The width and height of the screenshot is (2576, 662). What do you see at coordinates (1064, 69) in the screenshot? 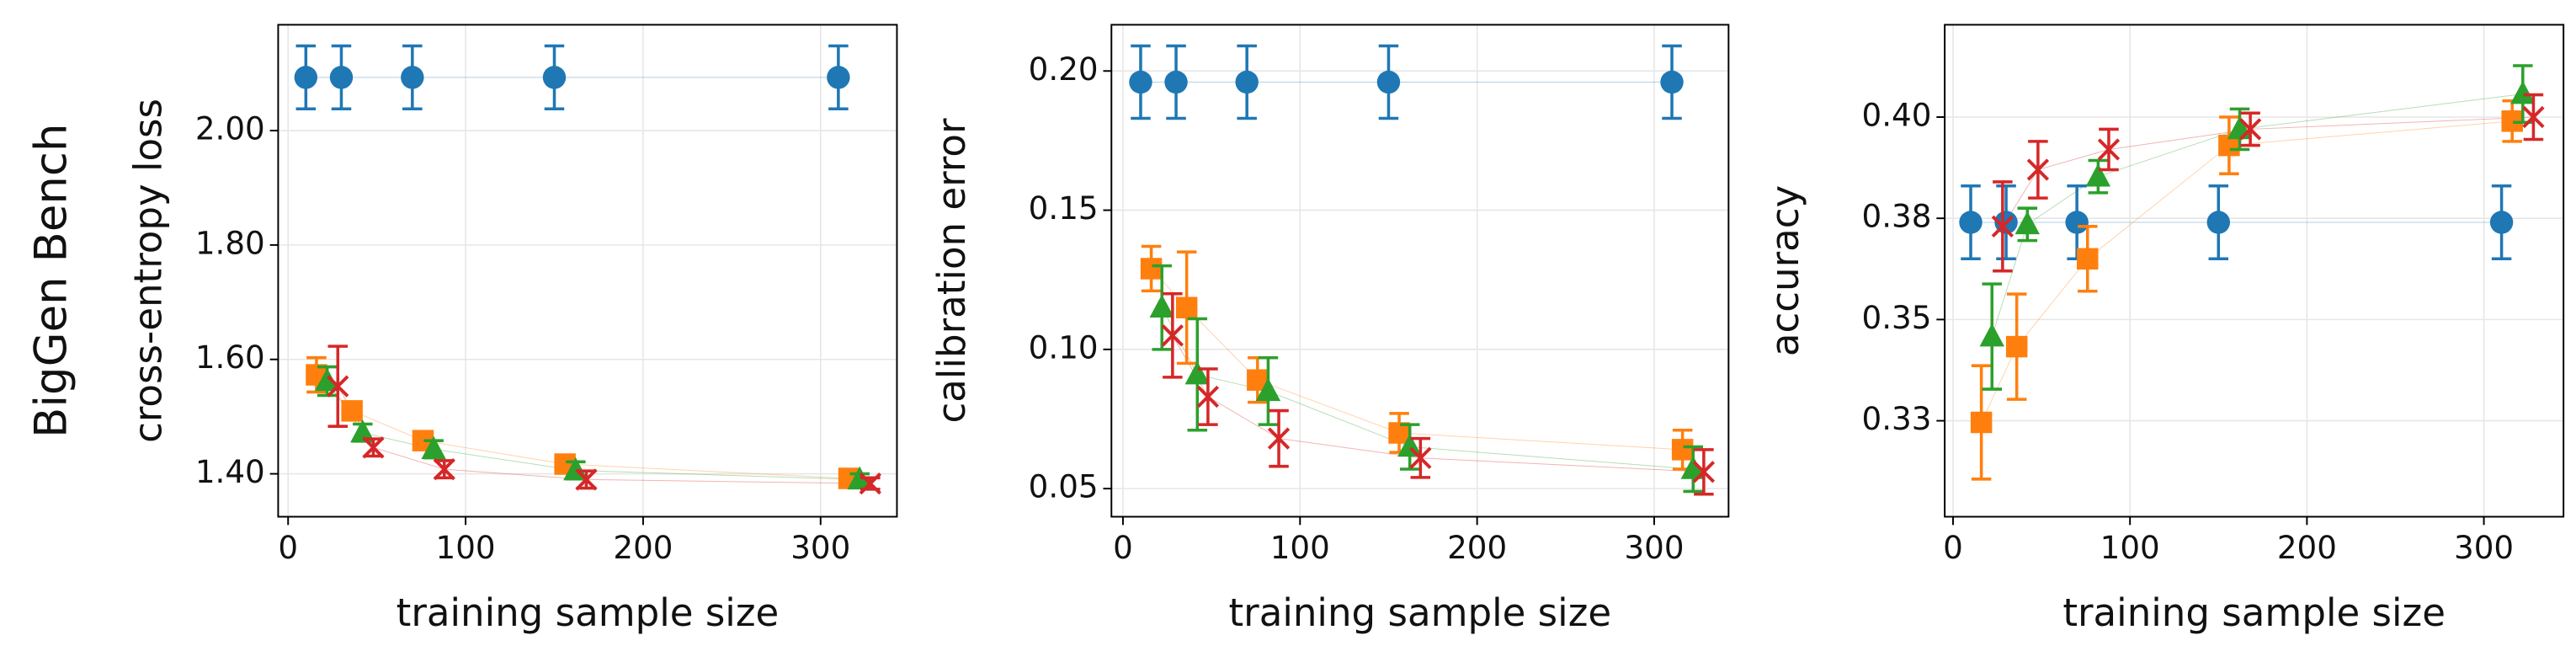
I see `y-tick-label: 0.20` at bounding box center [1064, 69].